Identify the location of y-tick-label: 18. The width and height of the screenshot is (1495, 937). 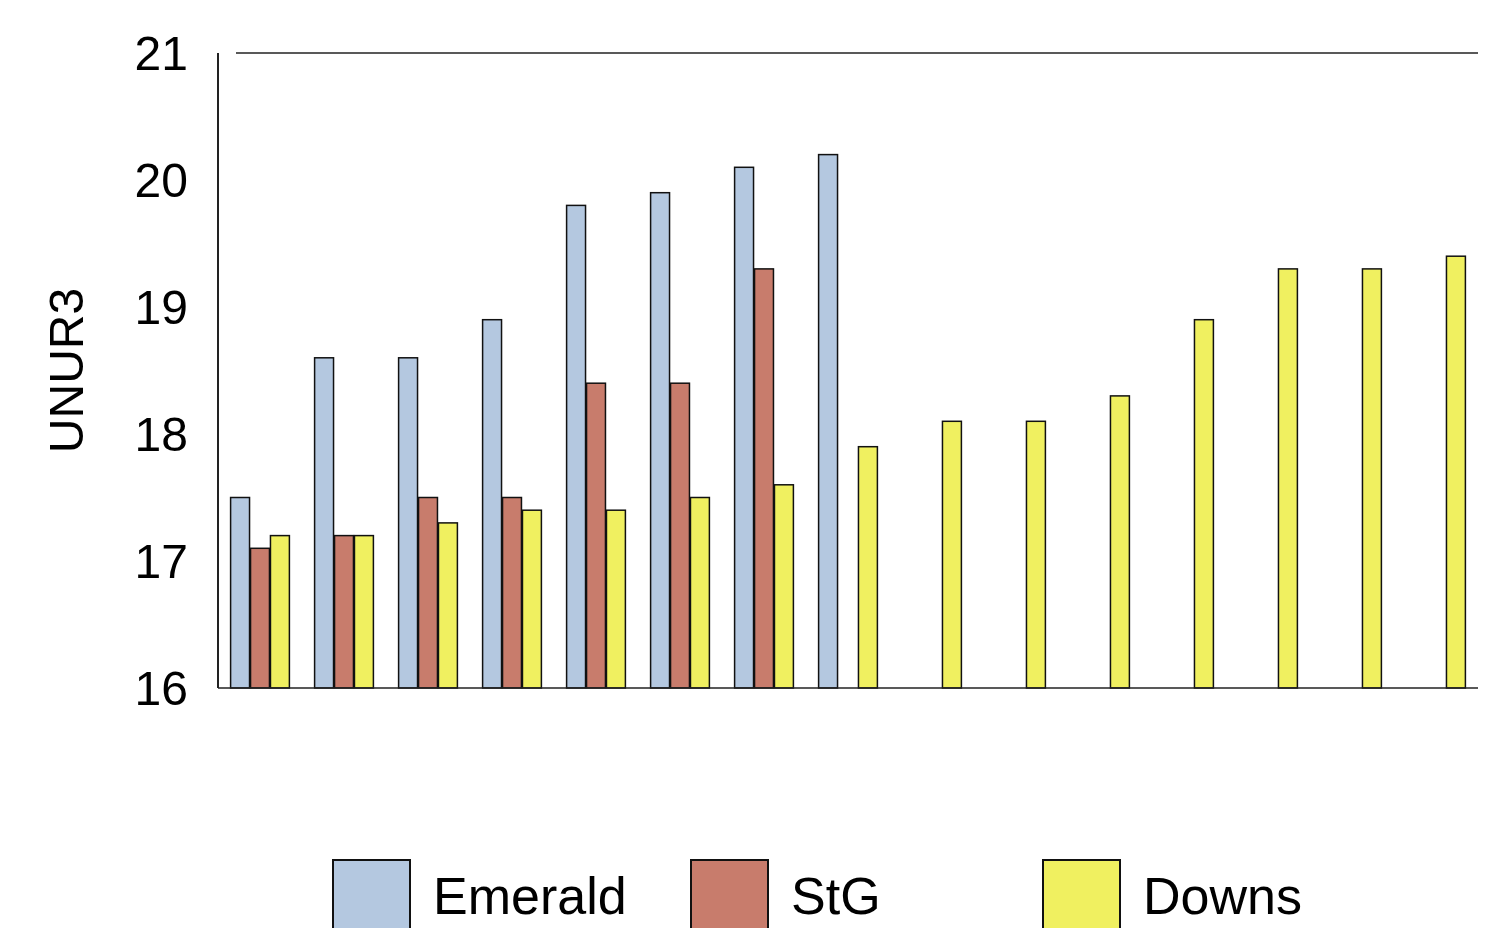
(161, 434).